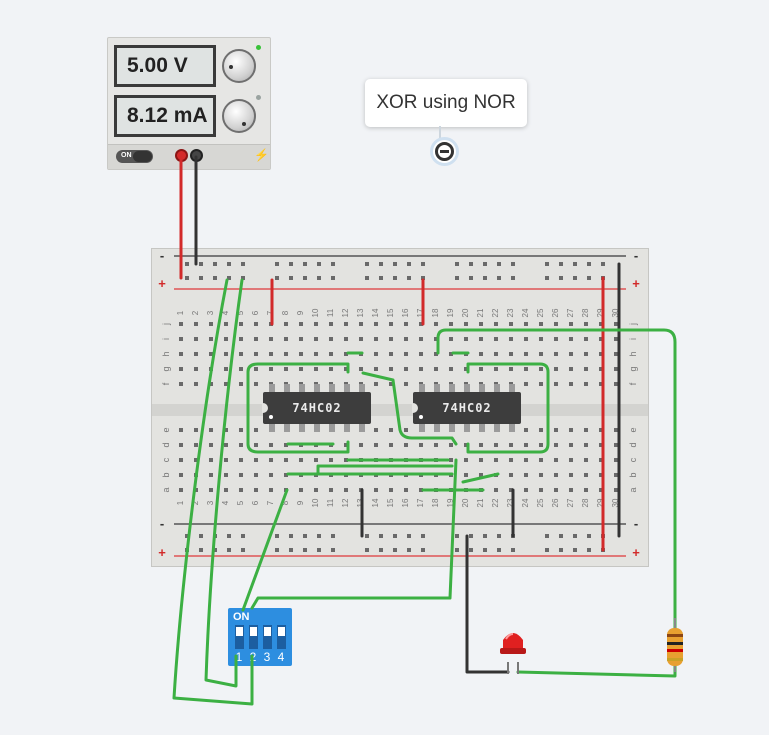 Image resolution: width=769 pixels, height=735 pixels. What do you see at coordinates (480, 312) in the screenshot?
I see `column-number-top: 21` at bounding box center [480, 312].